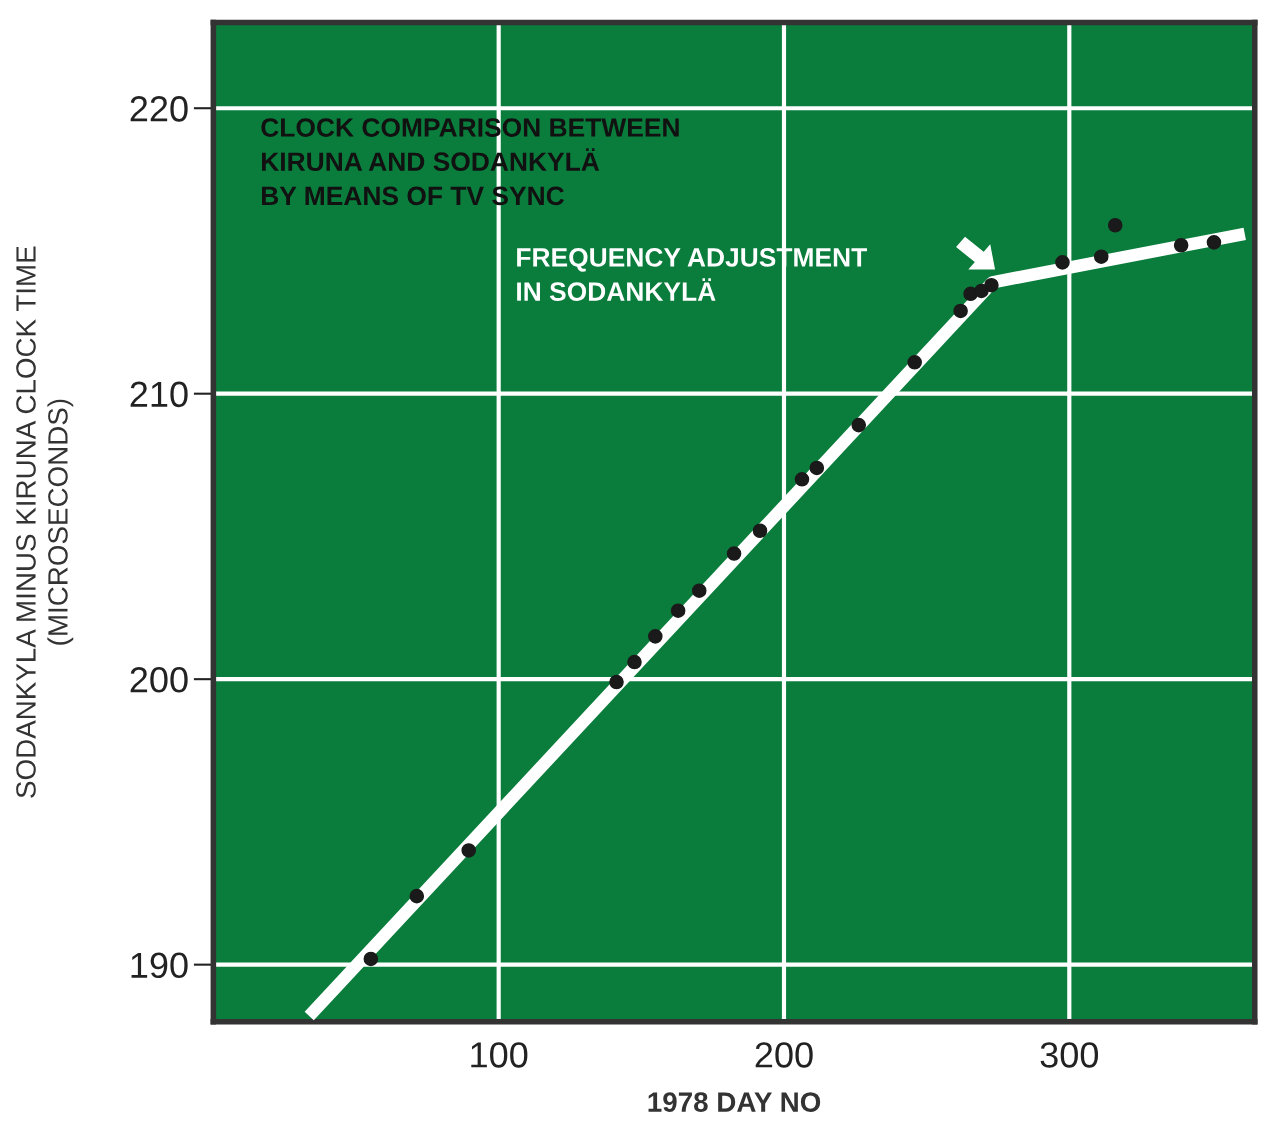 The width and height of the screenshot is (1270, 1129). Describe the element at coordinates (1069, 1055) in the screenshot. I see `x-tick-label: 300` at that location.